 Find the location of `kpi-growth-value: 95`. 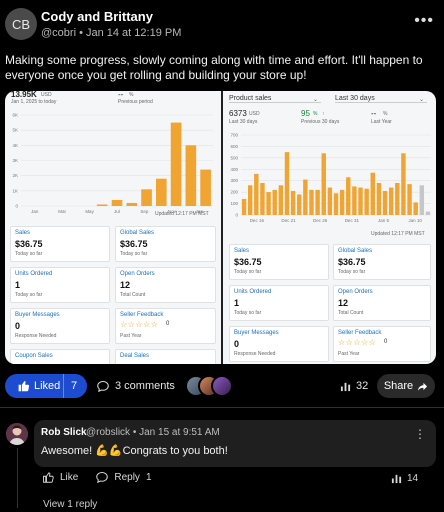

kpi-growth-value: 95 is located at coordinates (305, 113).